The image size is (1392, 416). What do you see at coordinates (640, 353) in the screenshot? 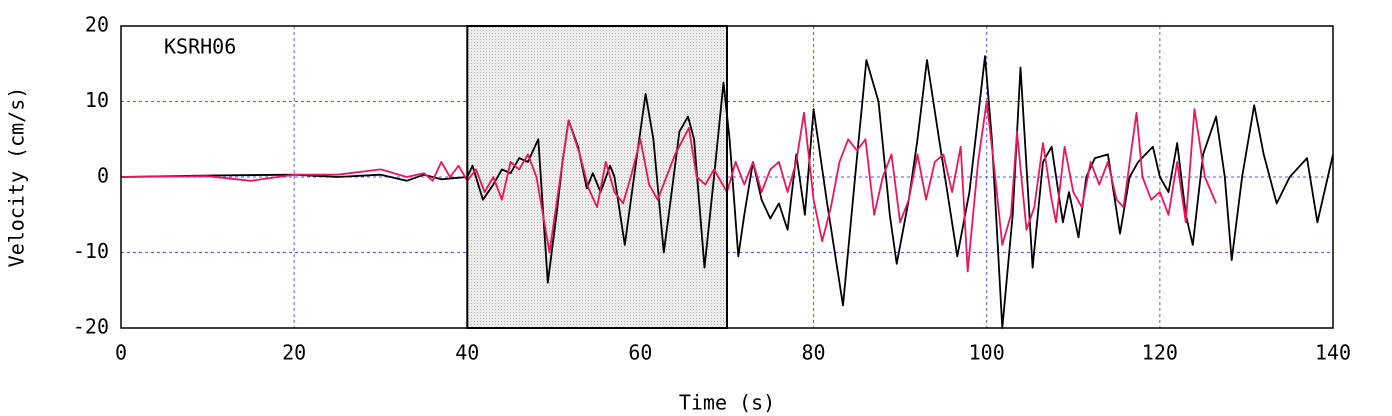
I see `x-tick-label: 60` at bounding box center [640, 353].